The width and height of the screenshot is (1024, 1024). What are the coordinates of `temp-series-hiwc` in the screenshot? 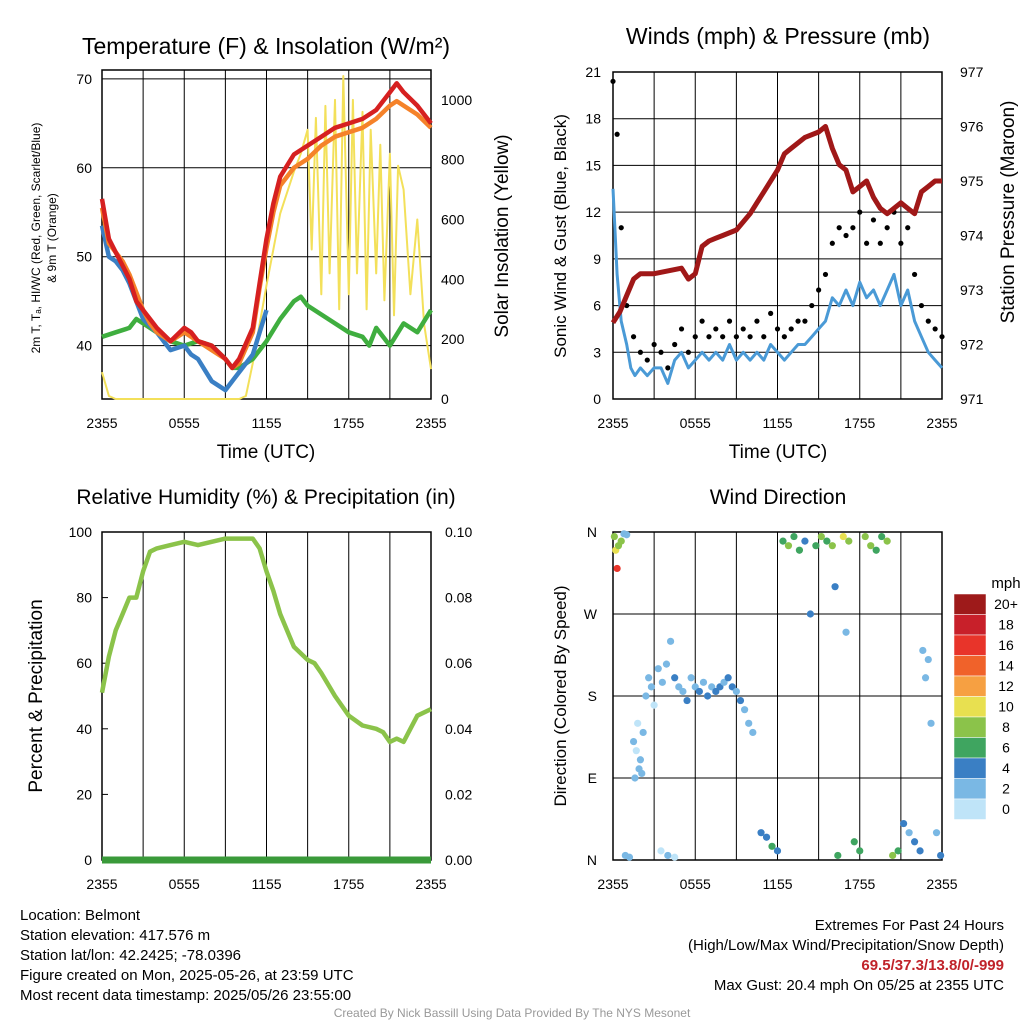 It's located at (184, 309).